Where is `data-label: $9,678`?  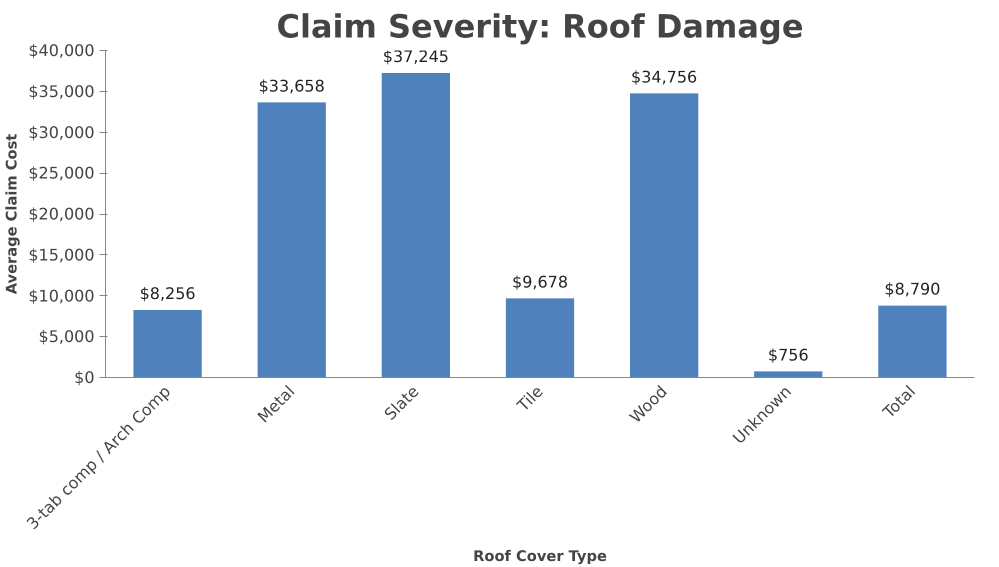 data-label: $9,678 is located at coordinates (540, 282).